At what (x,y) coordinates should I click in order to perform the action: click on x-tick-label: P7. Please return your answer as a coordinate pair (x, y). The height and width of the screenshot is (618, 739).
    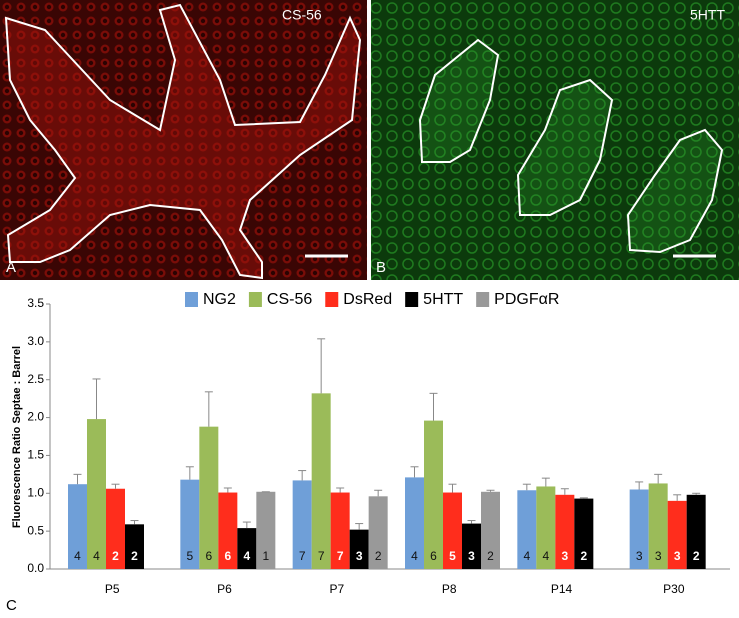
    Looking at the image, I should click on (336, 589).